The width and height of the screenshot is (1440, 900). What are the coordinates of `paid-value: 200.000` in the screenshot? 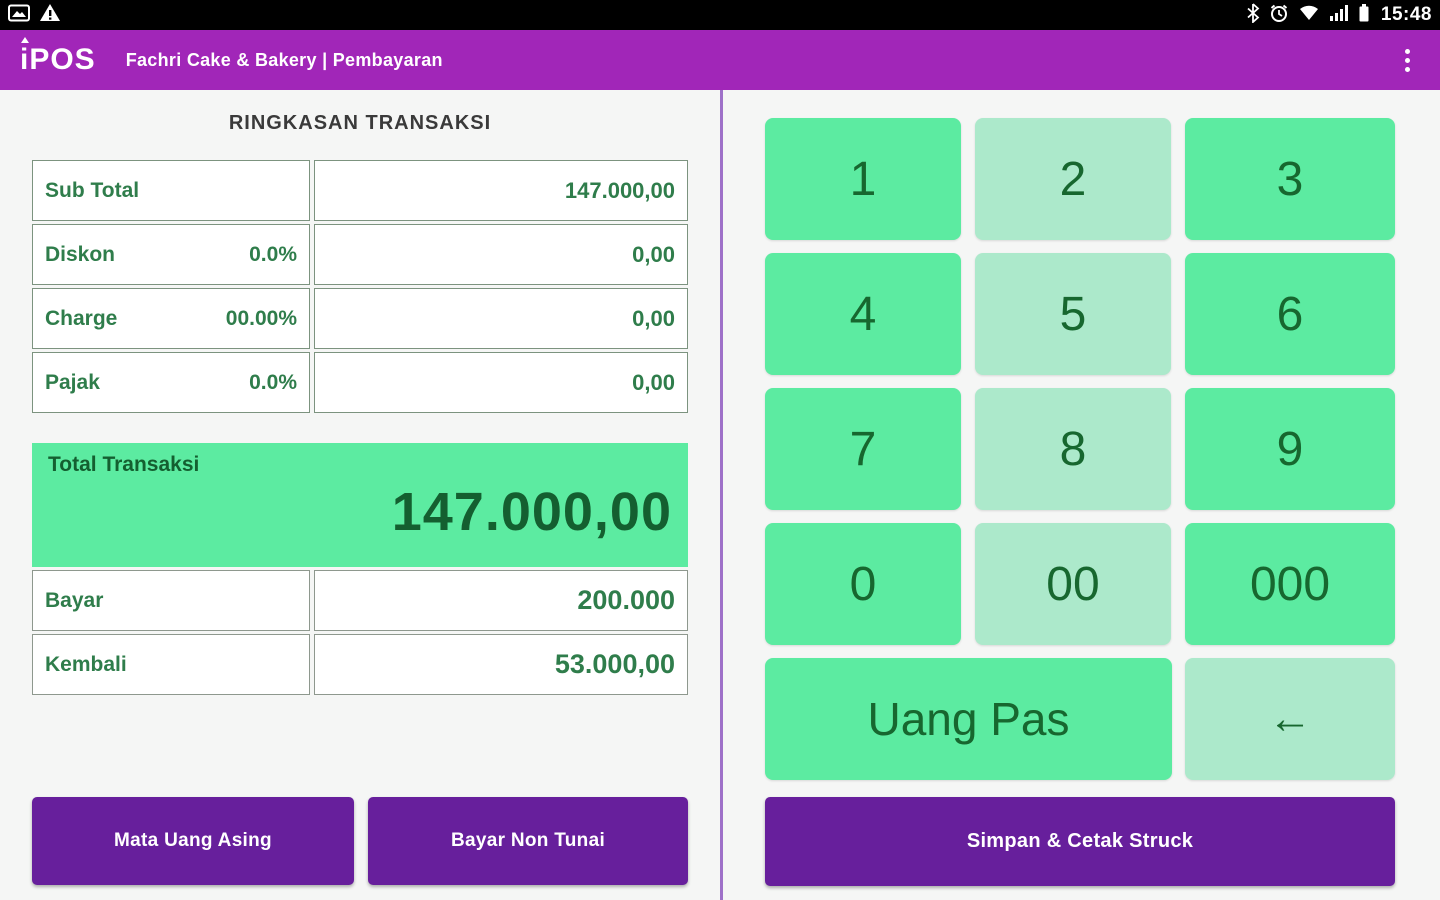 It's located at (626, 600).